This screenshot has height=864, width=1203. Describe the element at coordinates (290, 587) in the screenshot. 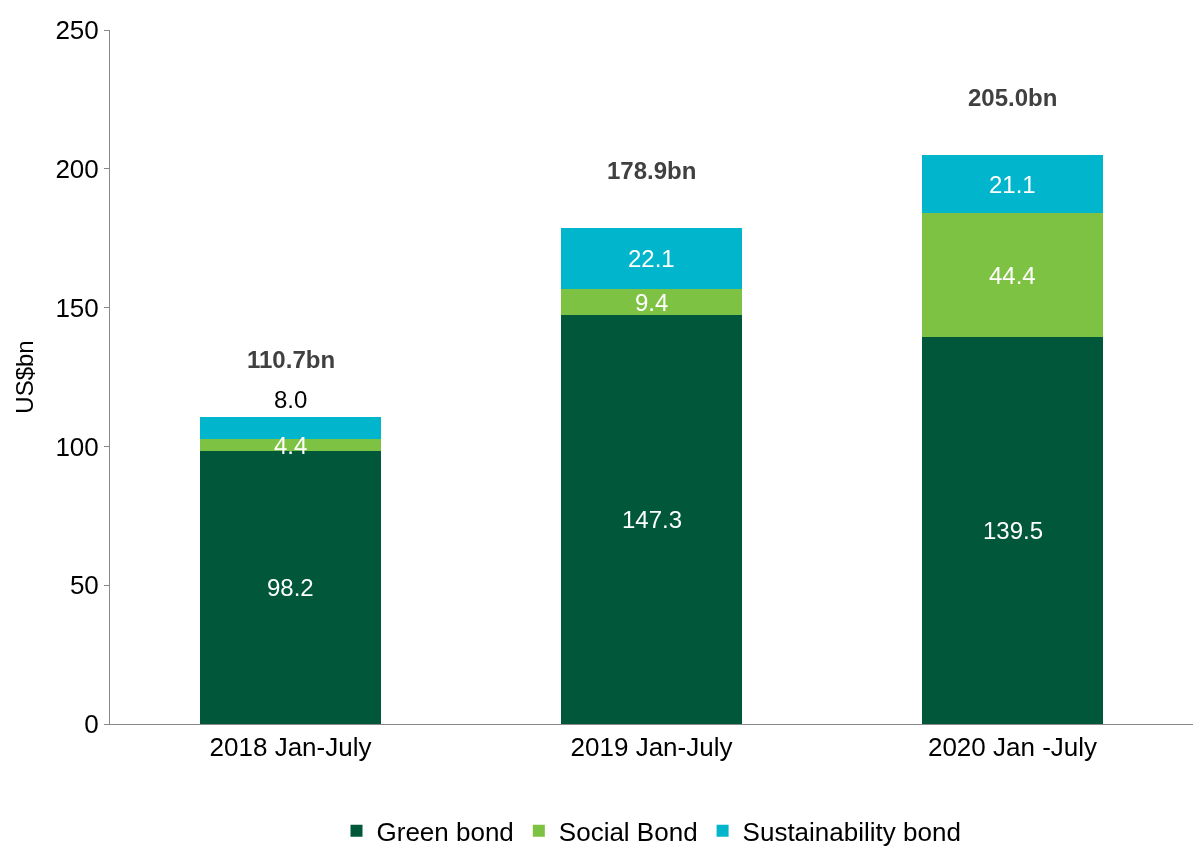

I see `data-label: 98.2` at that location.